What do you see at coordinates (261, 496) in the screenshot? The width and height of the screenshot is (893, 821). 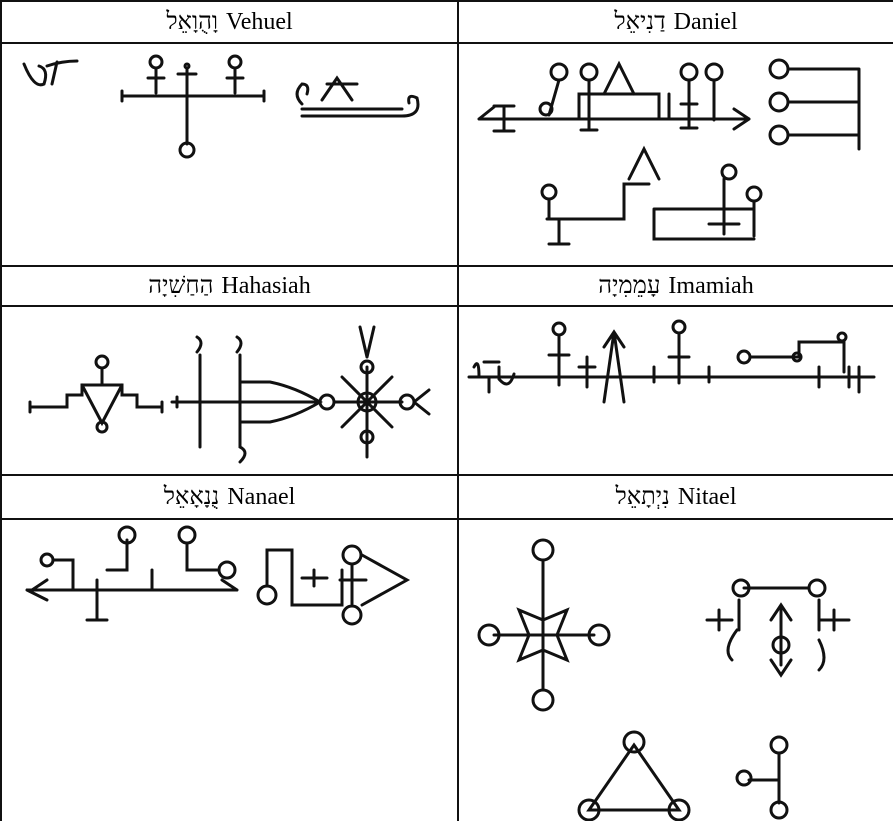 I see `latin-name: Nanael` at bounding box center [261, 496].